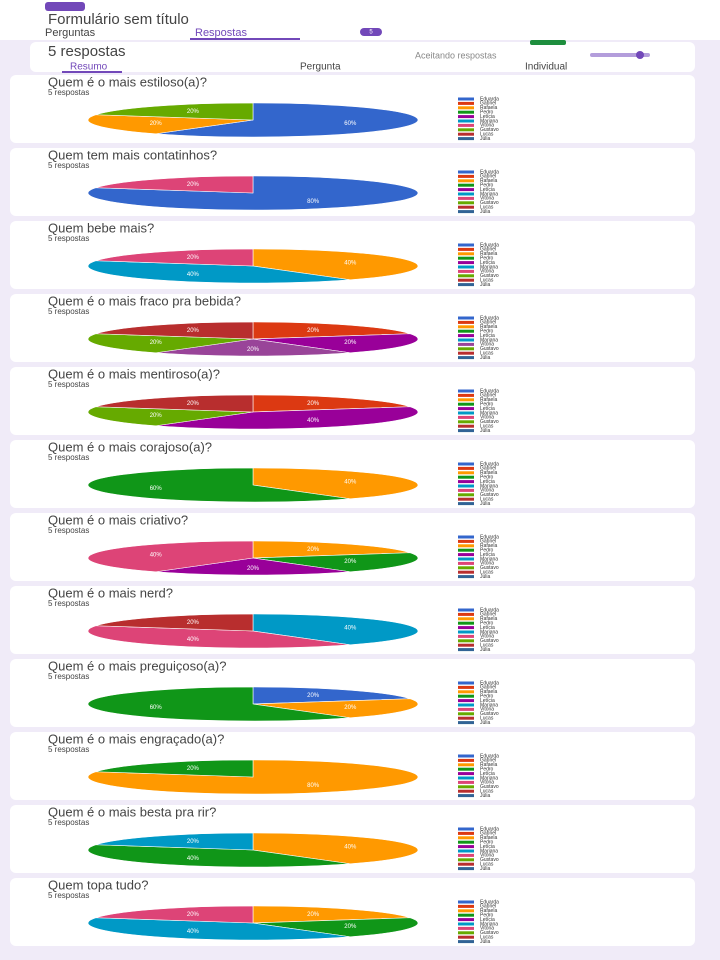  What do you see at coordinates (245, 39) in the screenshot?
I see `tab-underline` at bounding box center [245, 39].